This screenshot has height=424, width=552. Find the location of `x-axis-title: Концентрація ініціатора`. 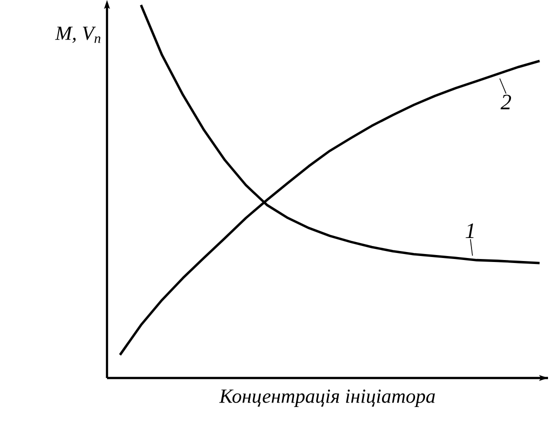

x-axis-title: Концентрація ініціатора is located at coordinates (327, 398).